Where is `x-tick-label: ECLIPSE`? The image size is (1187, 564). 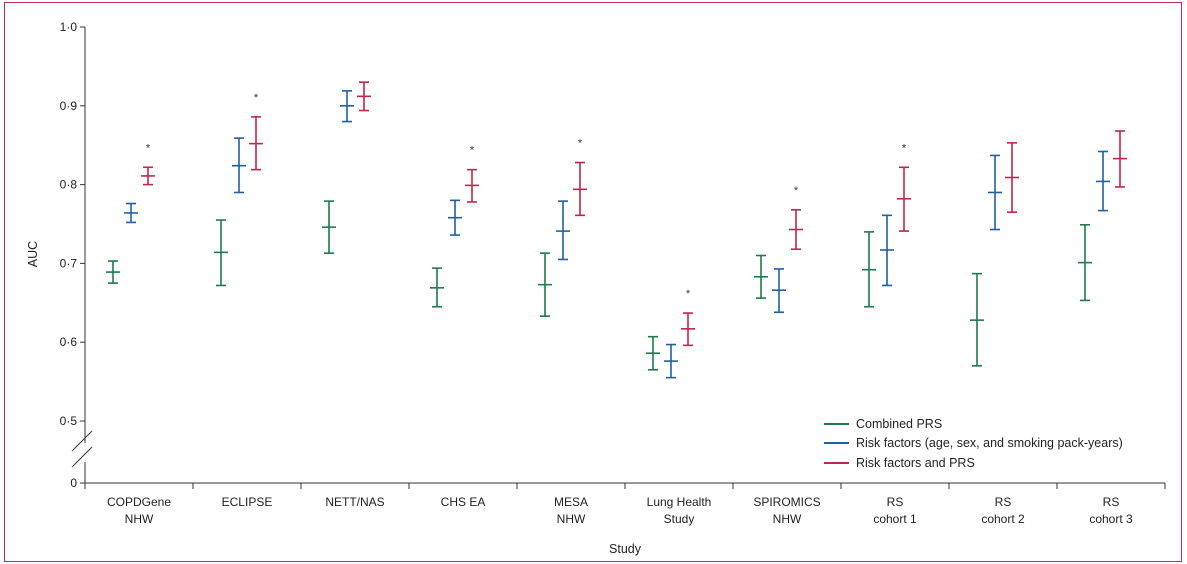 x-tick-label: ECLIPSE is located at coordinates (247, 502).